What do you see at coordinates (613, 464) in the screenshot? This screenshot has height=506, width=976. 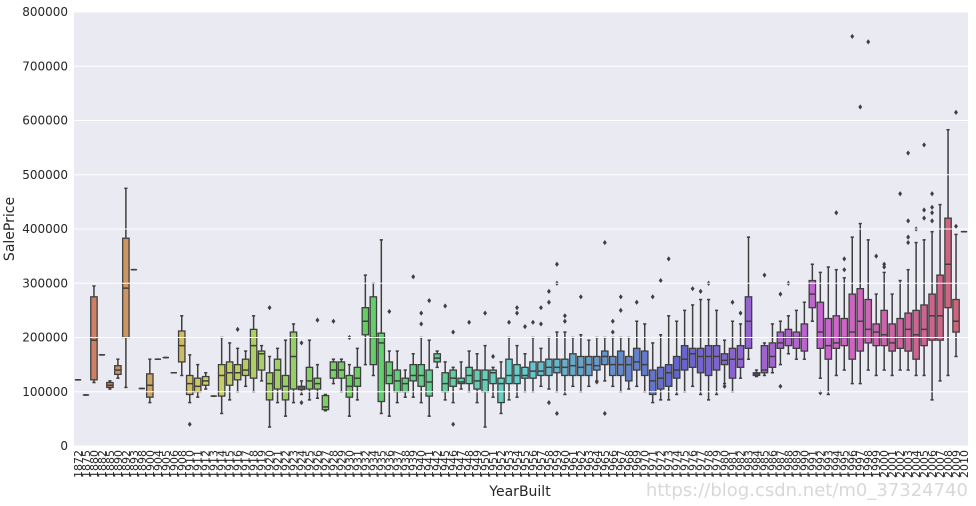 I see `x-tick-label: 1966` at bounding box center [613, 464].